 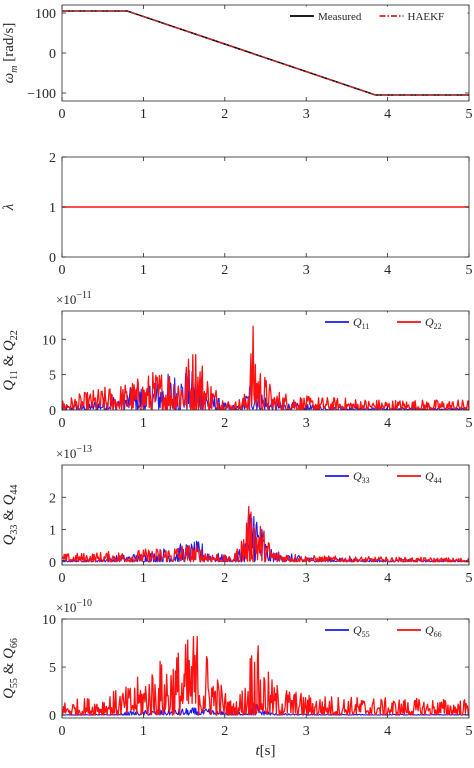 I want to click on y-tick-label: 100, so click(x=45, y=14).